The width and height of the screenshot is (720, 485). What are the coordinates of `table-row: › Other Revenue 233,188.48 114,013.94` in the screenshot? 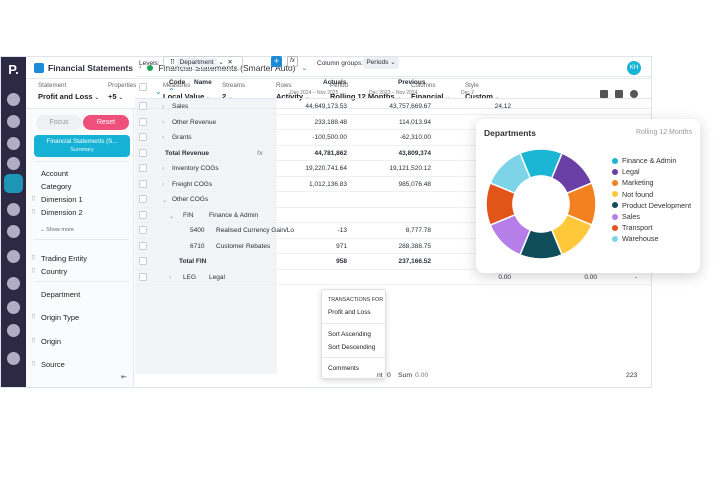 It's located at (393, 122).